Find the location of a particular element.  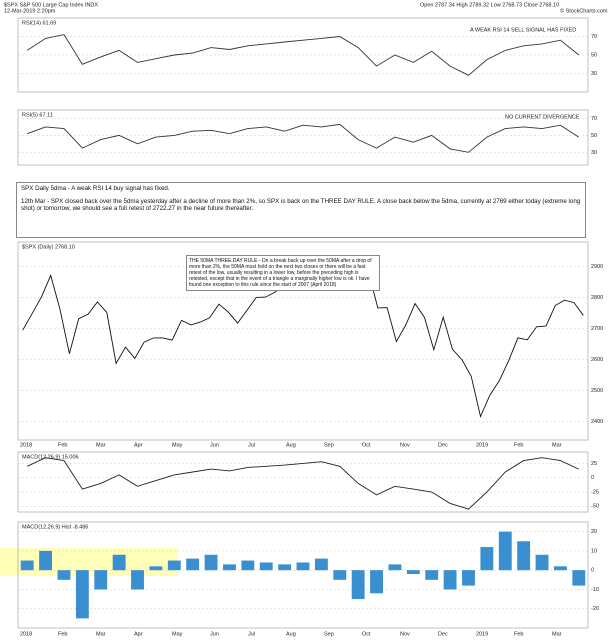

panel-label: RSI(14) 61.69 is located at coordinates (39, 23).